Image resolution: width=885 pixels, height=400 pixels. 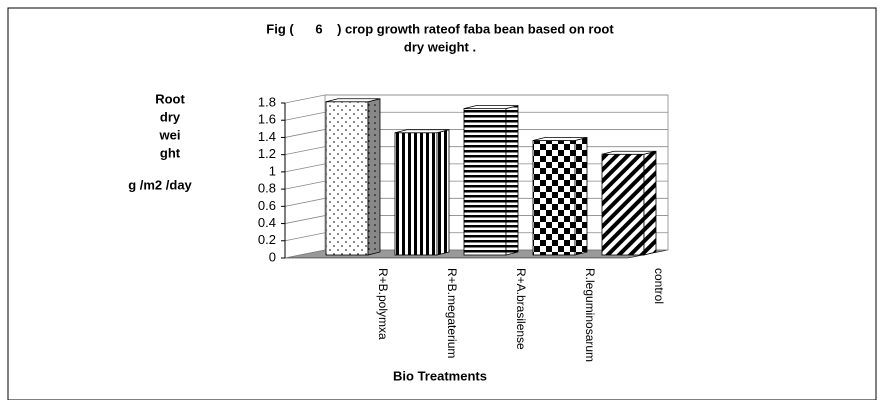 I want to click on y-axis-label: Root, so click(x=170, y=98).